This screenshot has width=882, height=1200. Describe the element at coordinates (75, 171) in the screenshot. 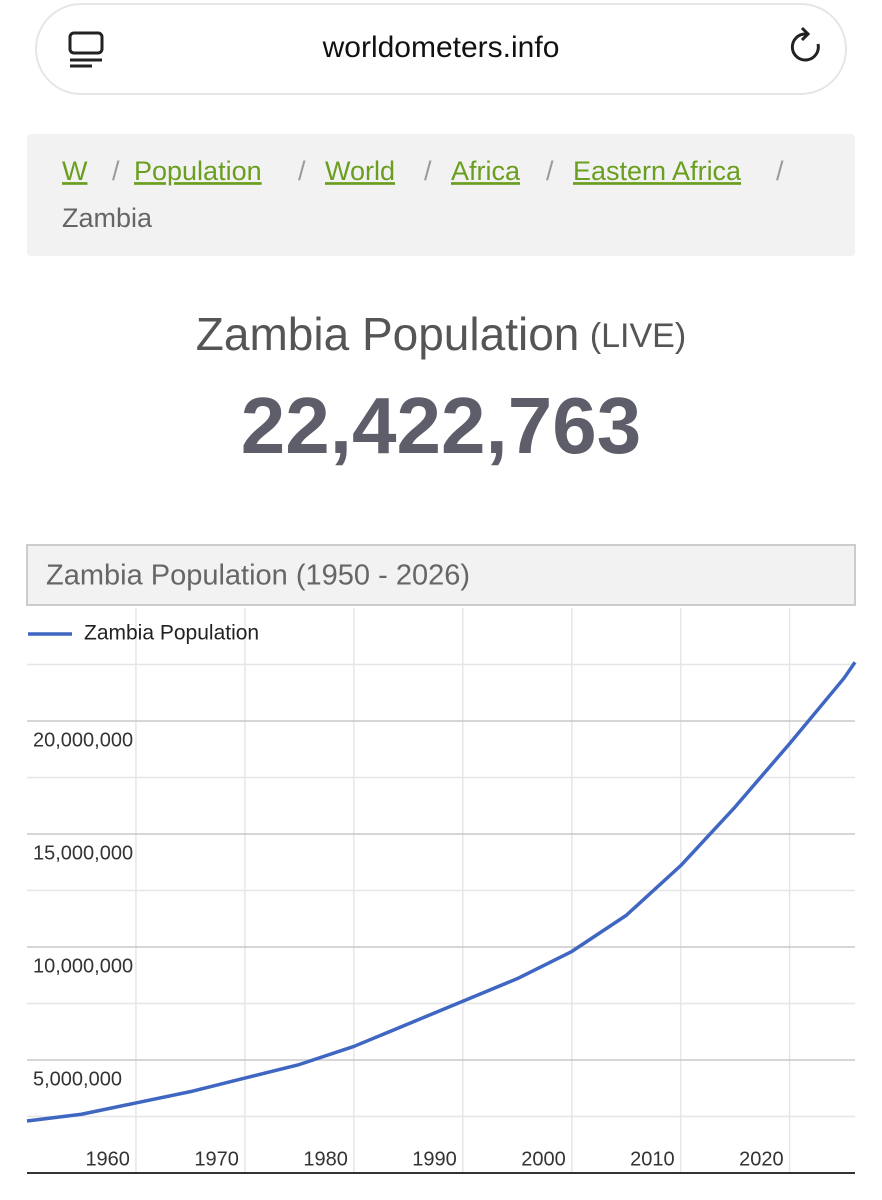

I see `breadcrumb-link: W` at that location.